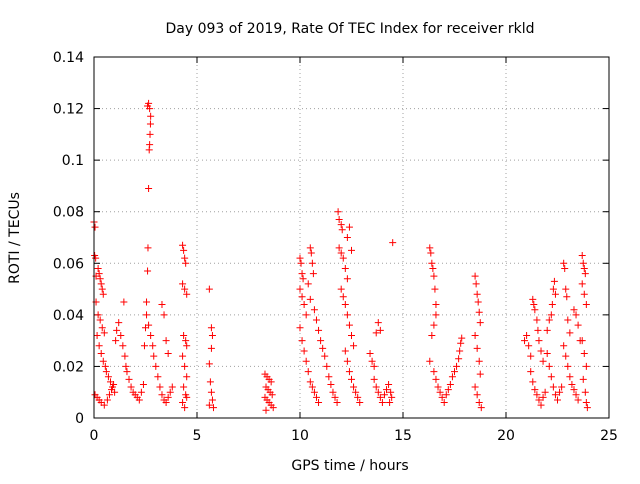  Describe the element at coordinates (68, 213) in the screenshot. I see `y-tick-label: 0.08` at that location.